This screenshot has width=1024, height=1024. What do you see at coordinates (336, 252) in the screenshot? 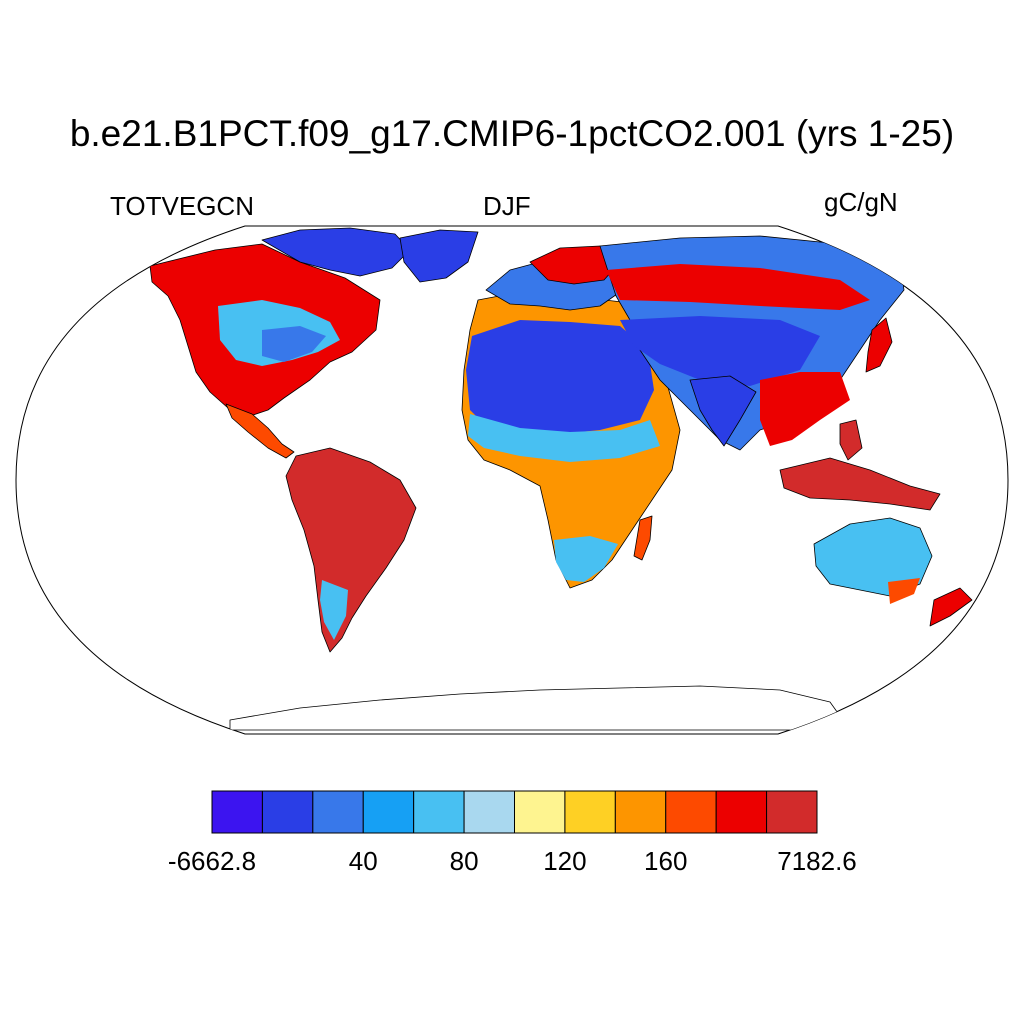
I see `land-canadian-arctic` at bounding box center [336, 252].